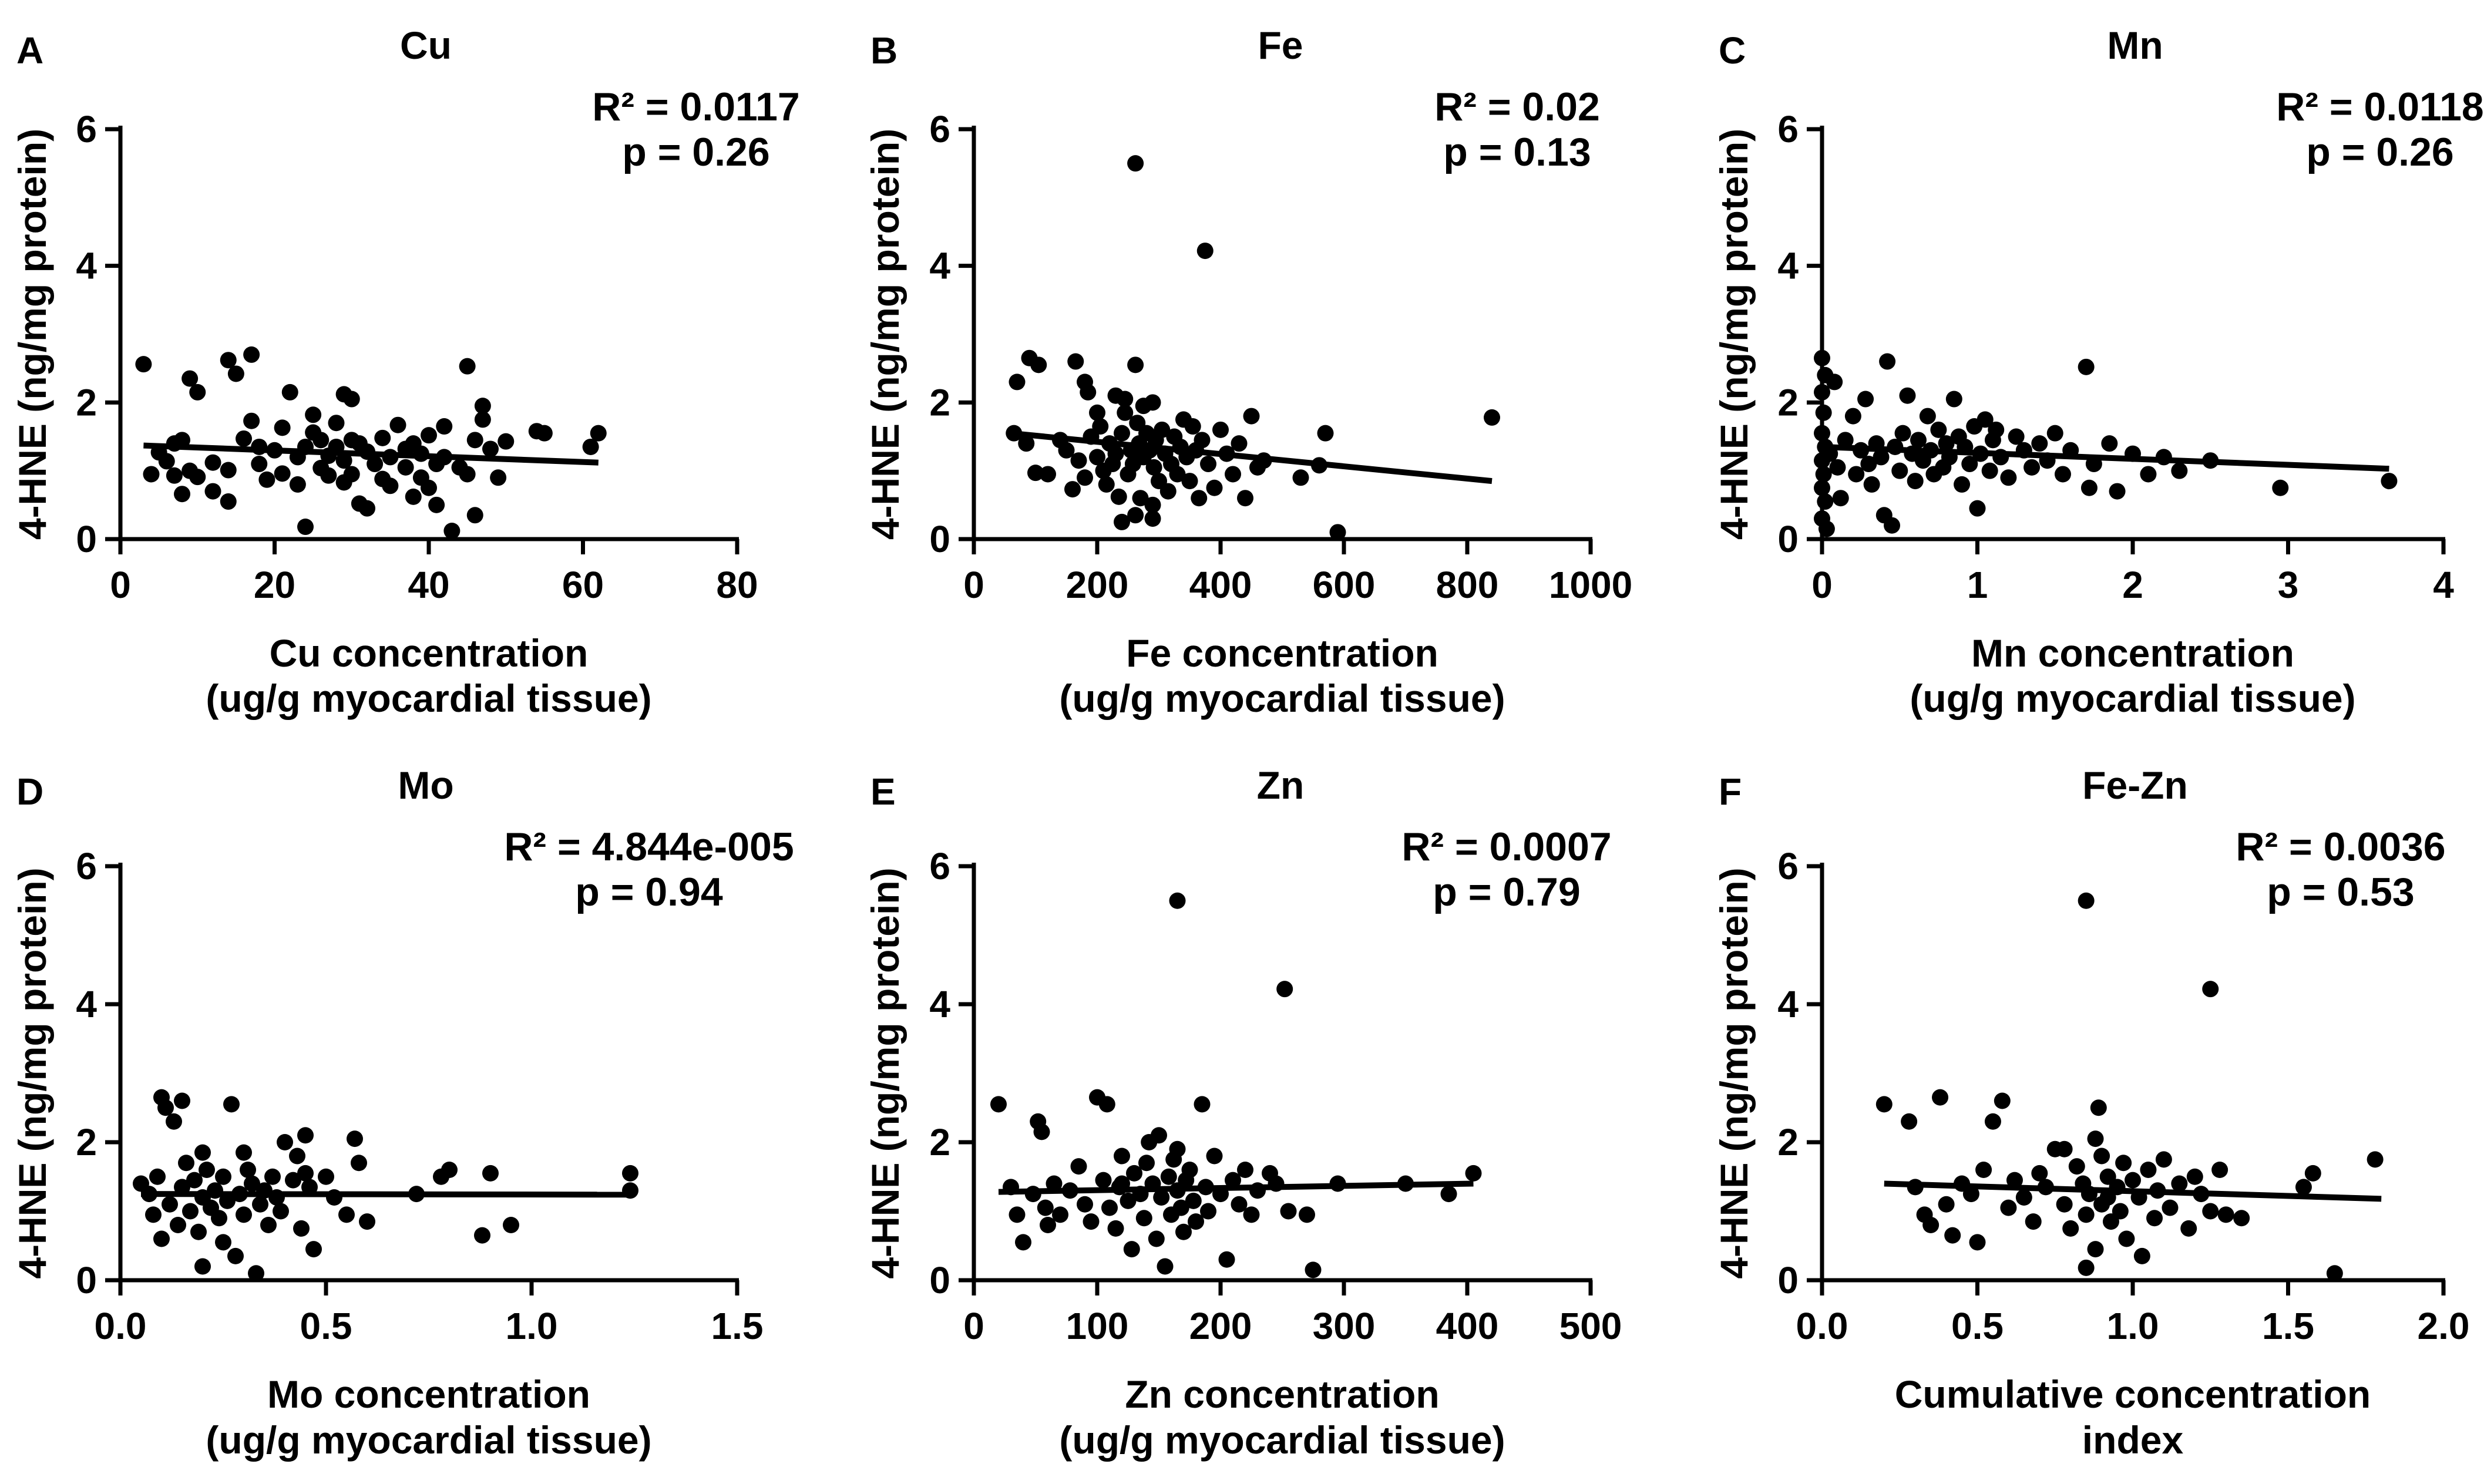 The width and height of the screenshot is (2484, 1484). What do you see at coordinates (1467, 1326) in the screenshot?
I see `x-tick-label: 400` at bounding box center [1467, 1326].